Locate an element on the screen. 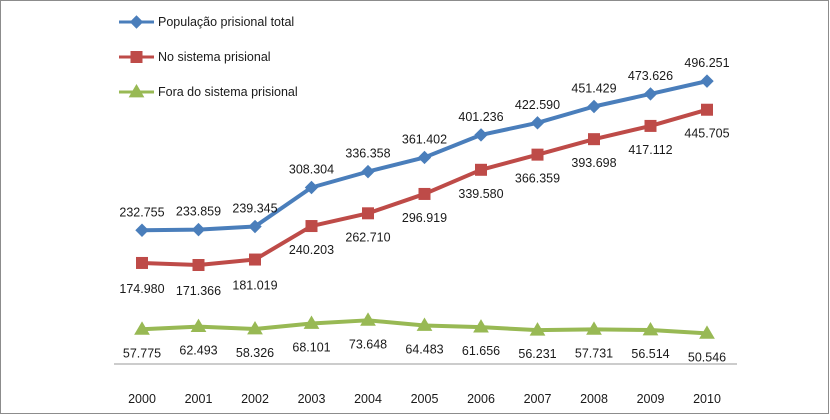  data-label: 58.326 is located at coordinates (255, 353).